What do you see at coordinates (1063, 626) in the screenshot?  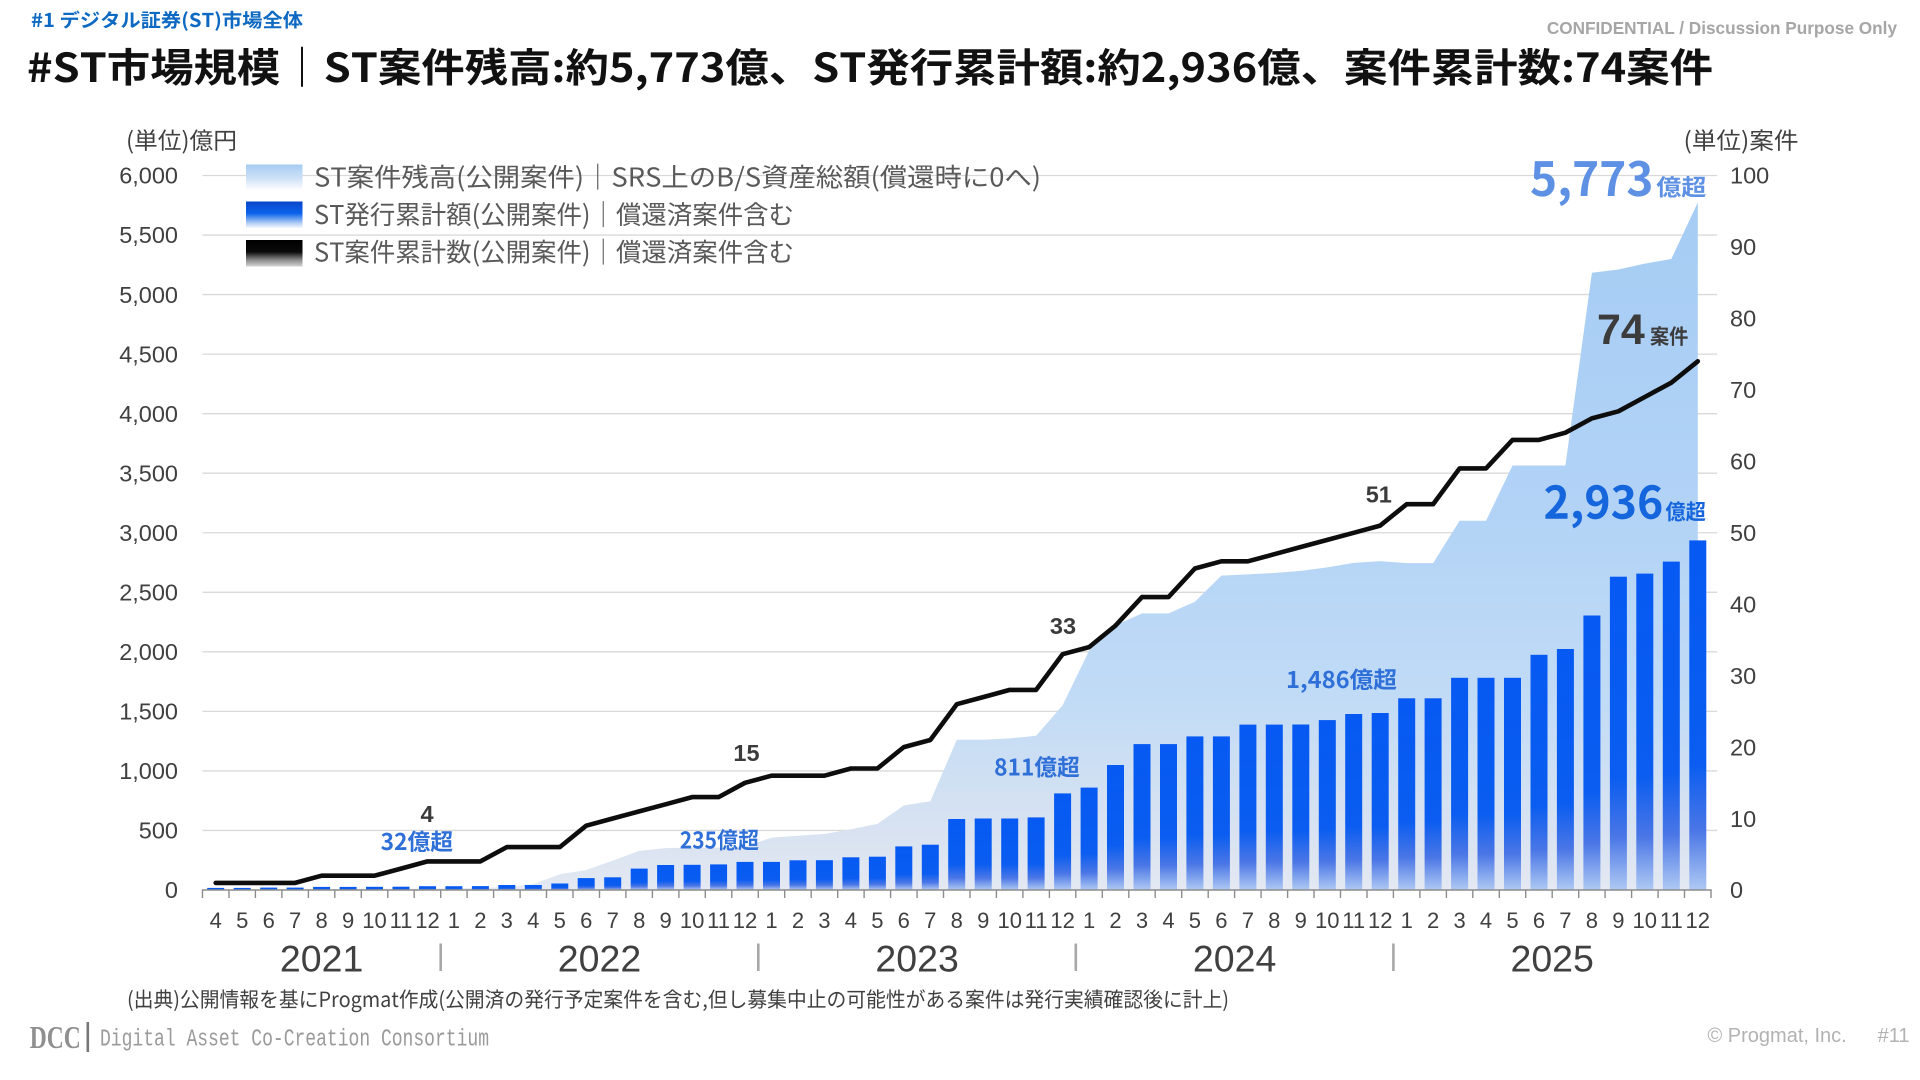 I see `svg-text: 33` at bounding box center [1063, 626].